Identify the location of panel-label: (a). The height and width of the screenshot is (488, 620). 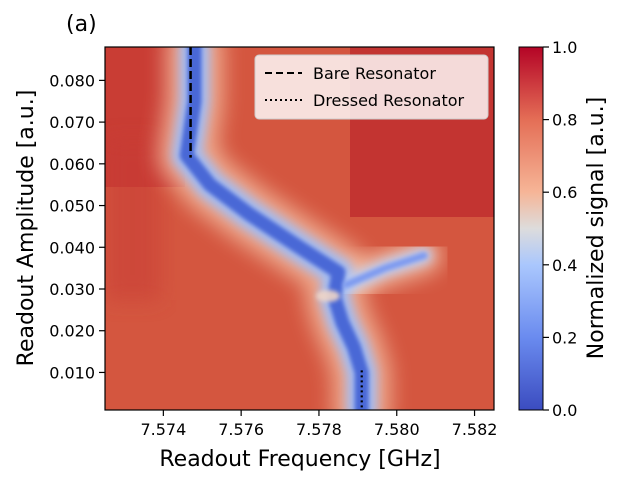
(81, 24).